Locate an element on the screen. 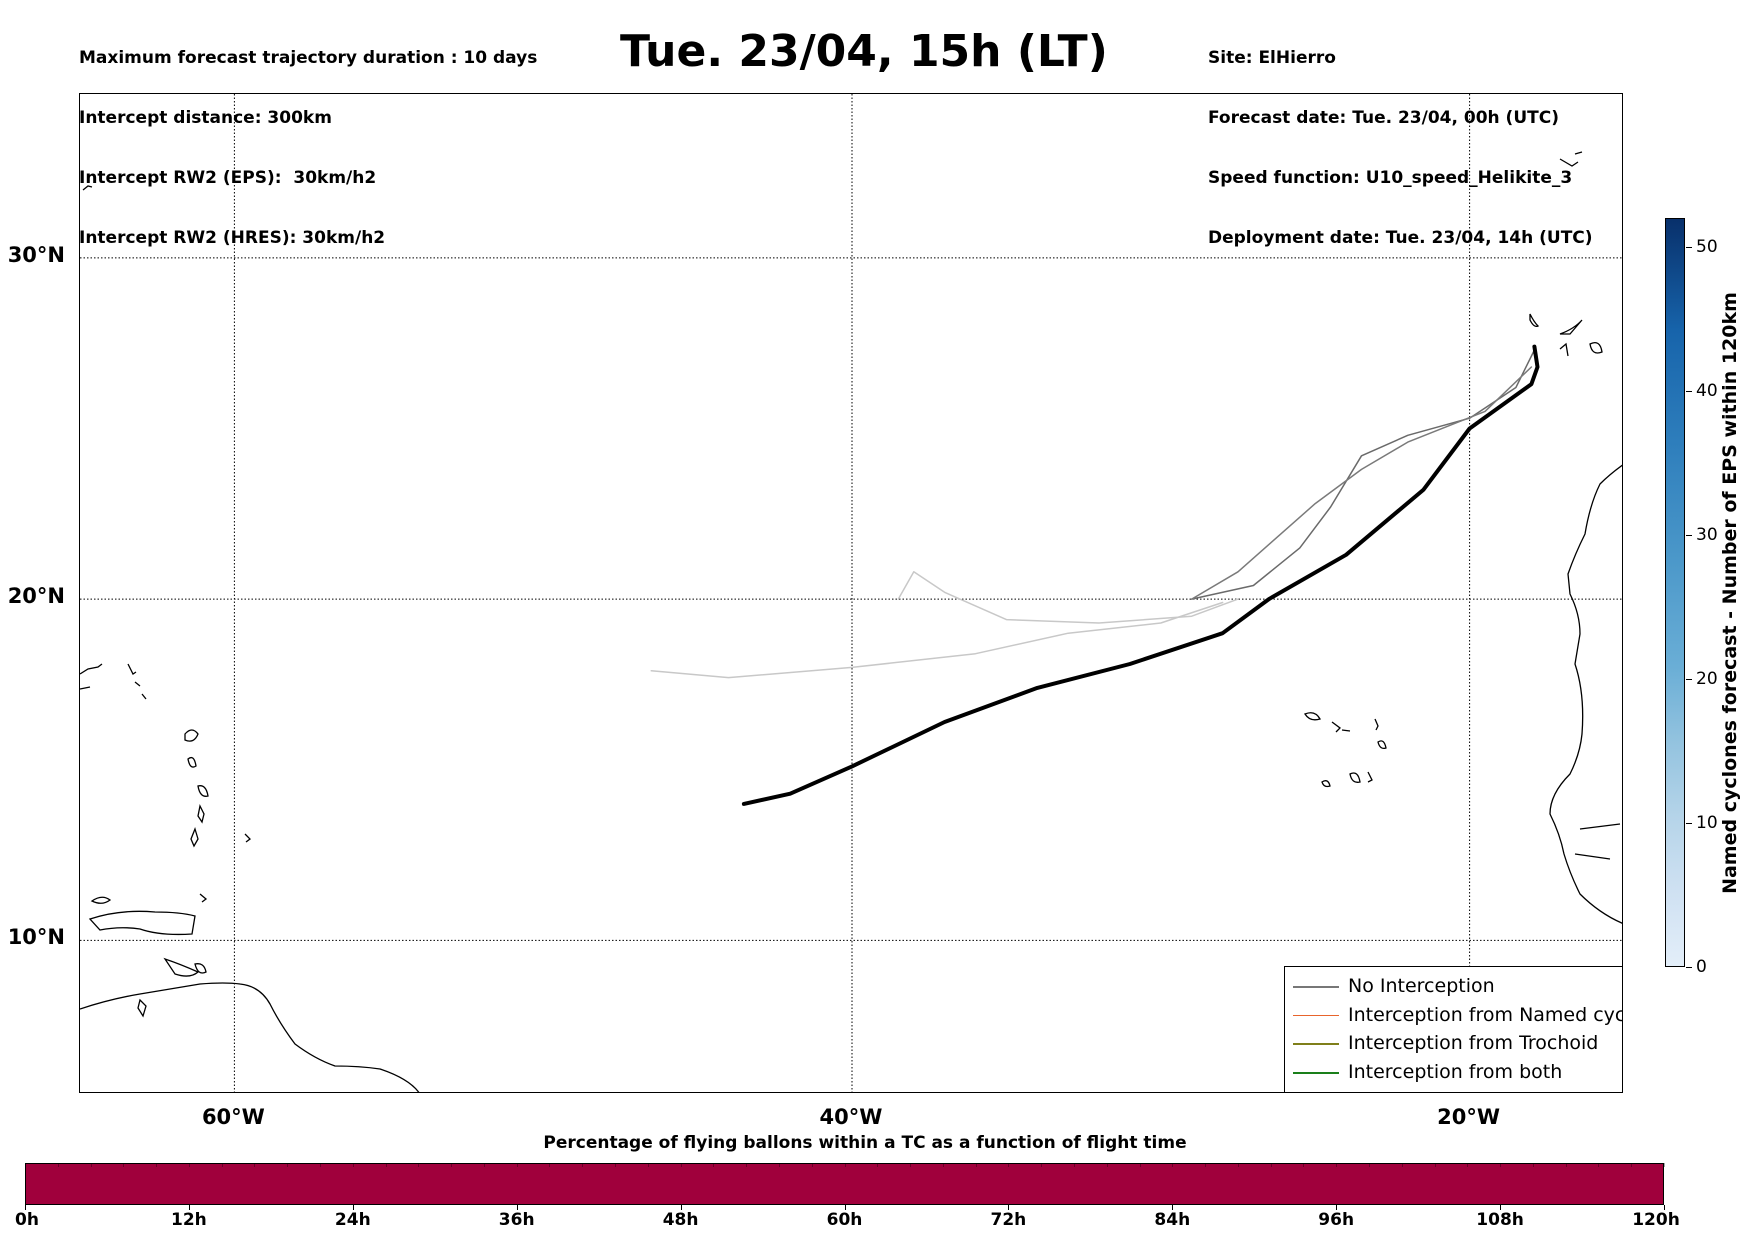 Image resolution: width=1752 pixels, height=1241 pixels. legend-item: No Interception is located at coordinates (1453, 987).